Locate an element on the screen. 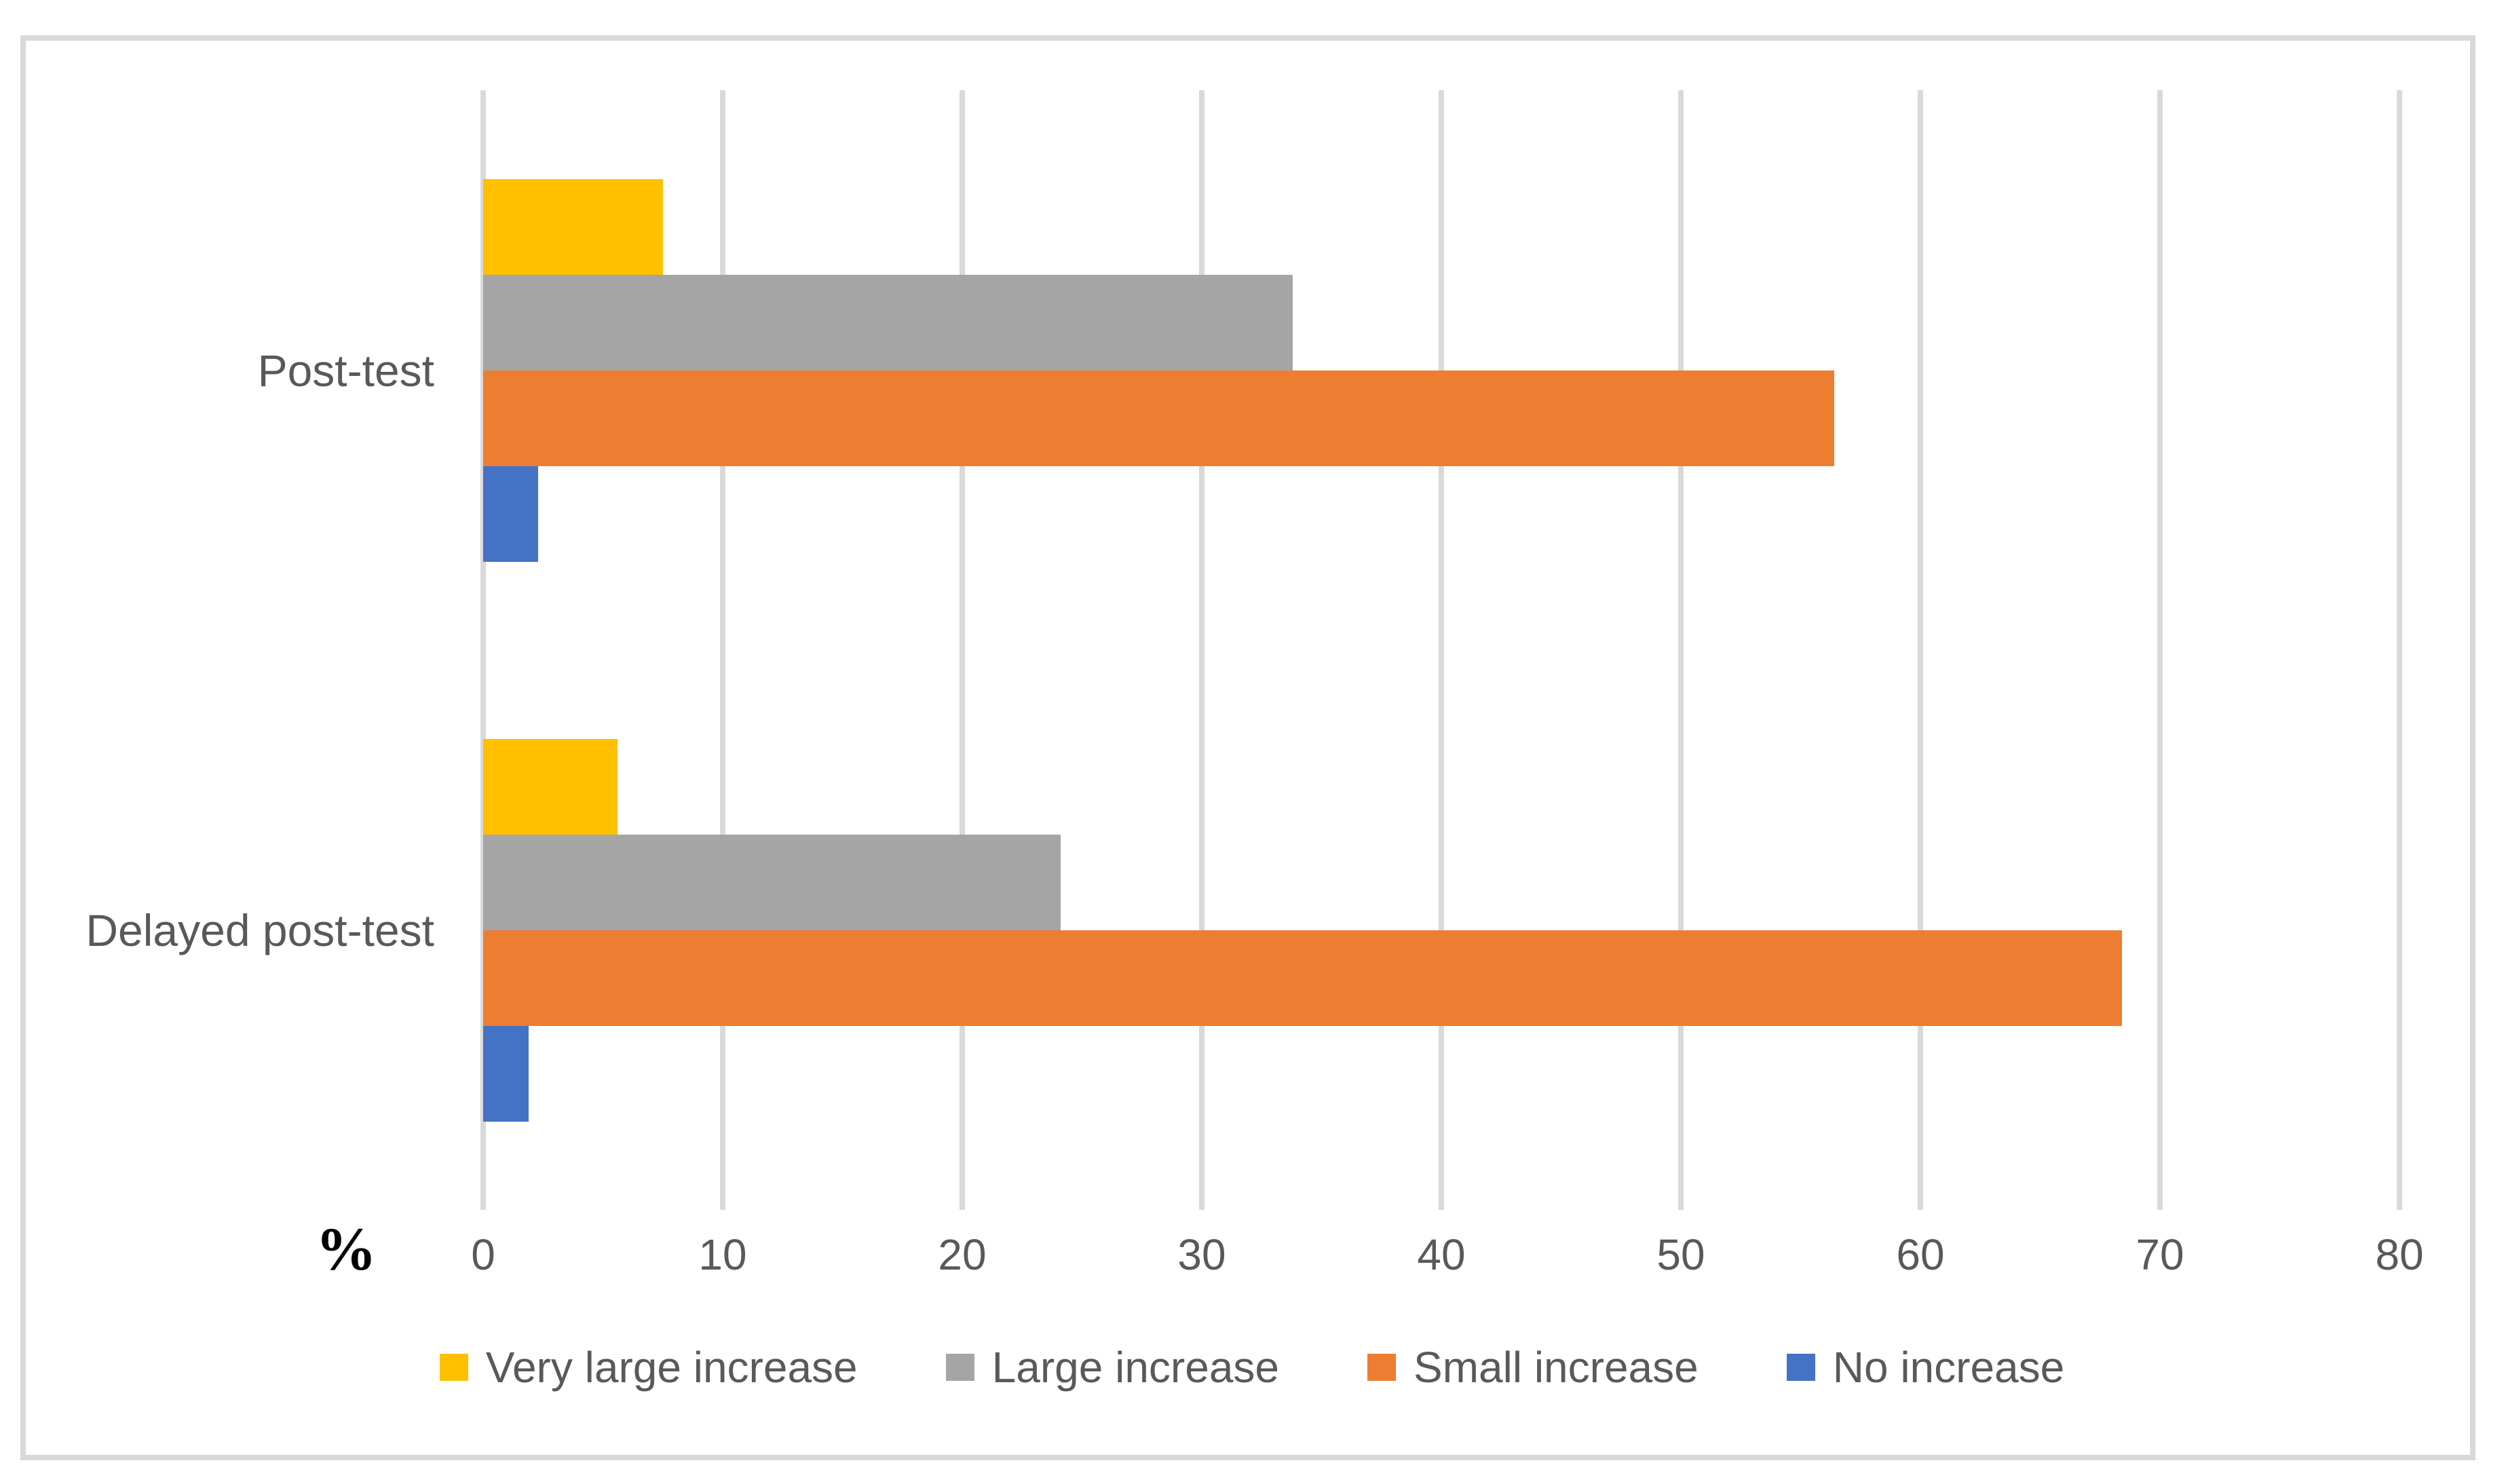 The image size is (2504, 1484). legend-item-no-increase: No increase is located at coordinates (1925, 1367).